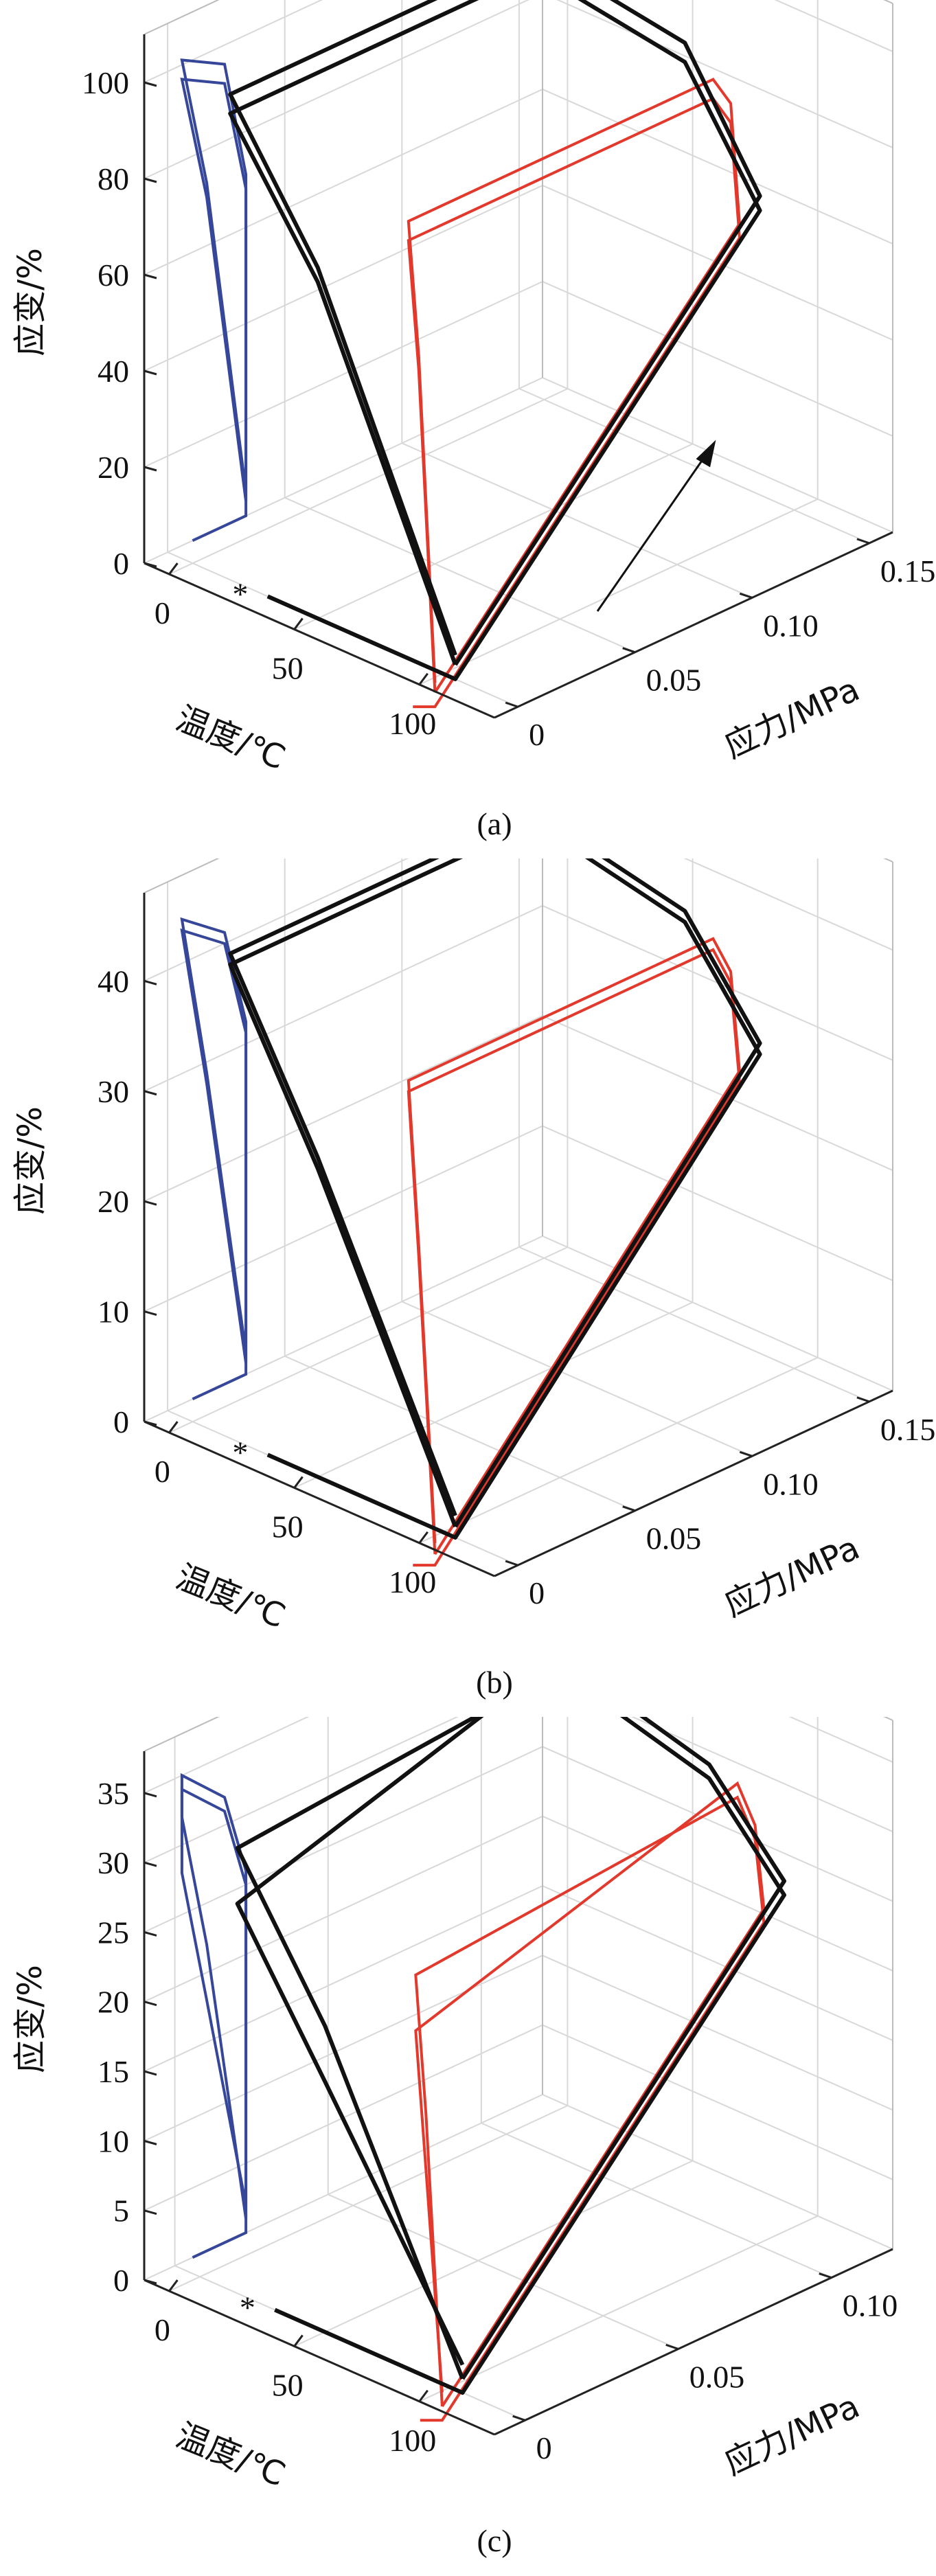  I want to click on strain-tick-label: 20, so click(113, 2002).